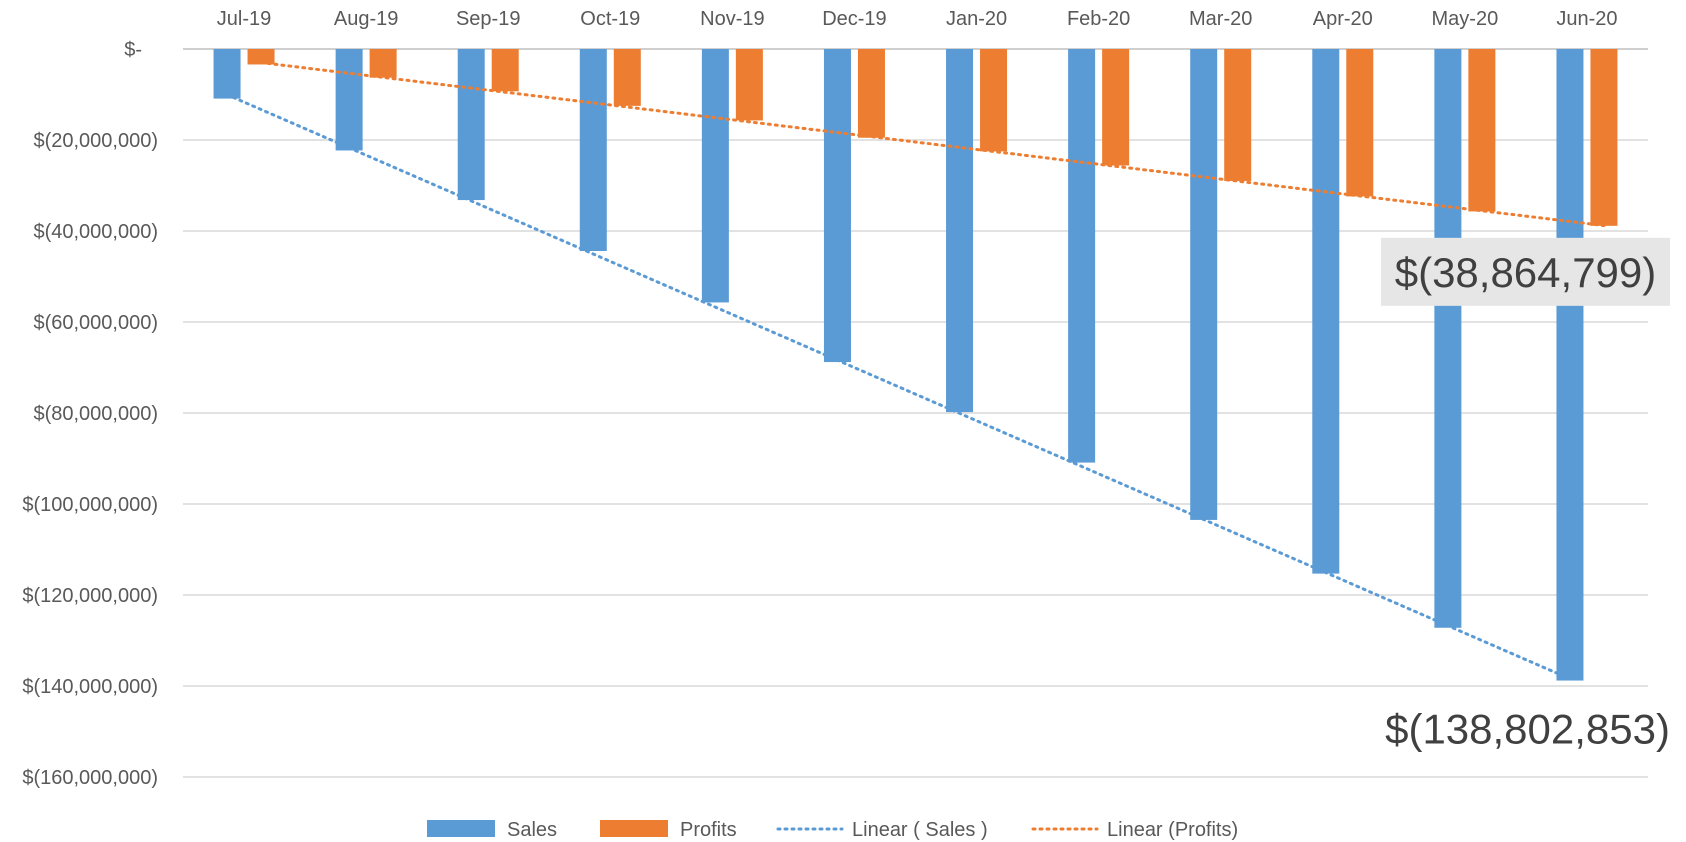 This screenshot has width=1686, height=842. Describe the element at coordinates (1465, 19) in the screenshot. I see `x-tick-label: May-20` at that location.